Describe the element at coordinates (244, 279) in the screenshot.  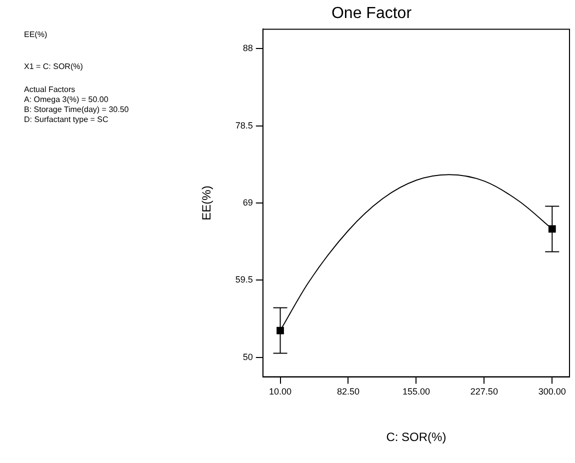
I see `y-tick-label: 59.5` at that location.